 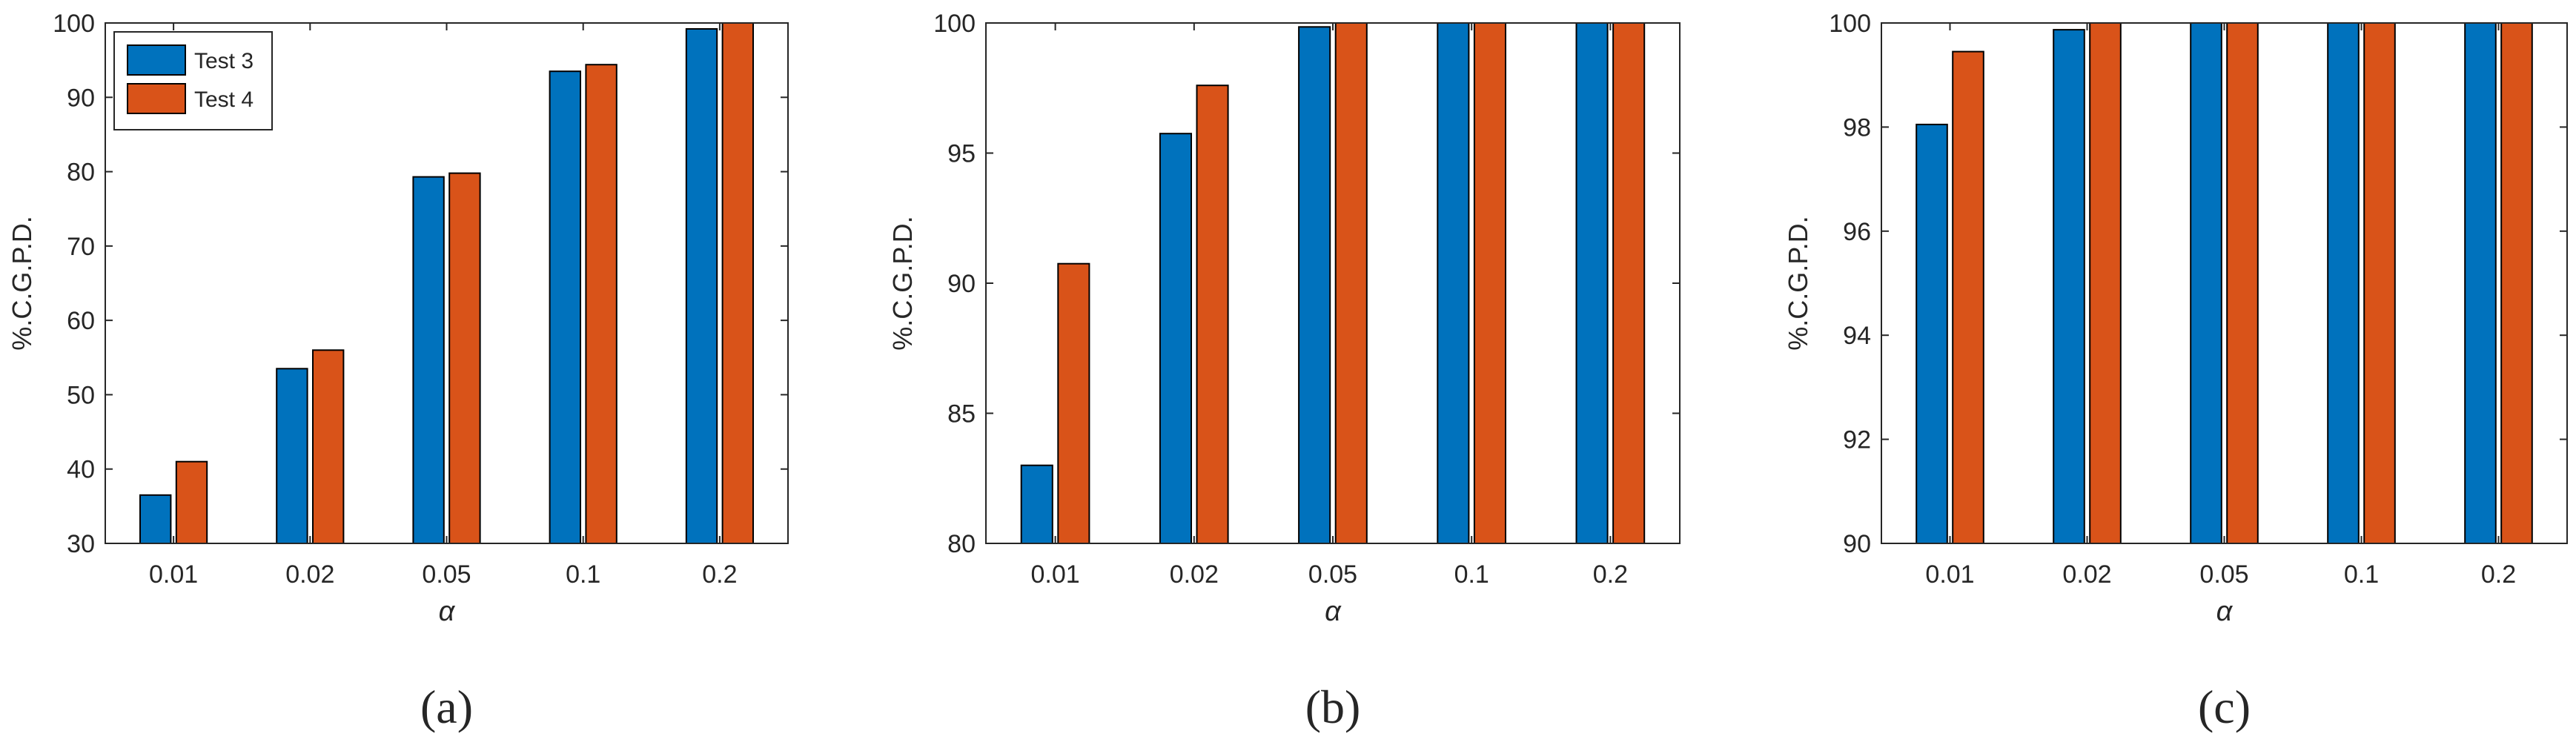 What do you see at coordinates (961, 414) in the screenshot?
I see `y-tick-label: 85` at bounding box center [961, 414].